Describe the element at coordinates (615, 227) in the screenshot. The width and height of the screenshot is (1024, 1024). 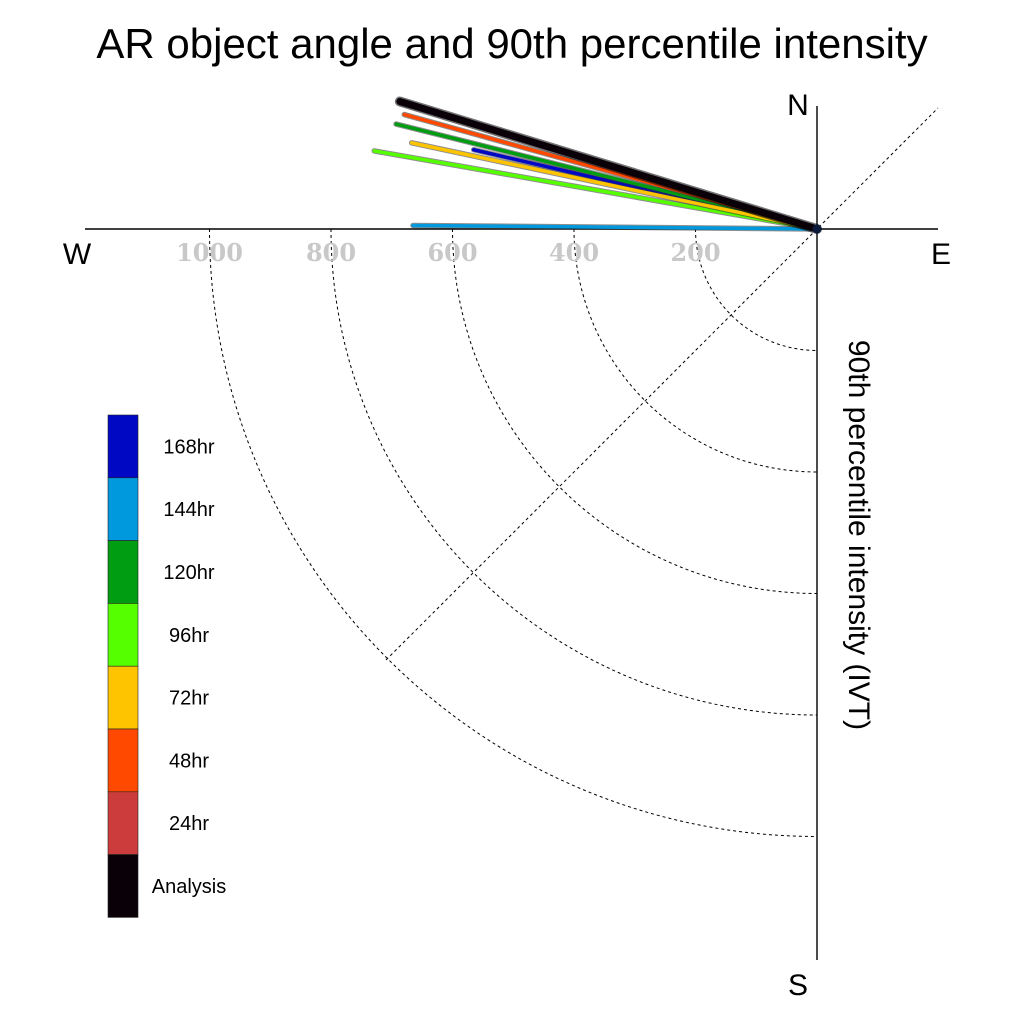
I see `vector-144hr` at that location.